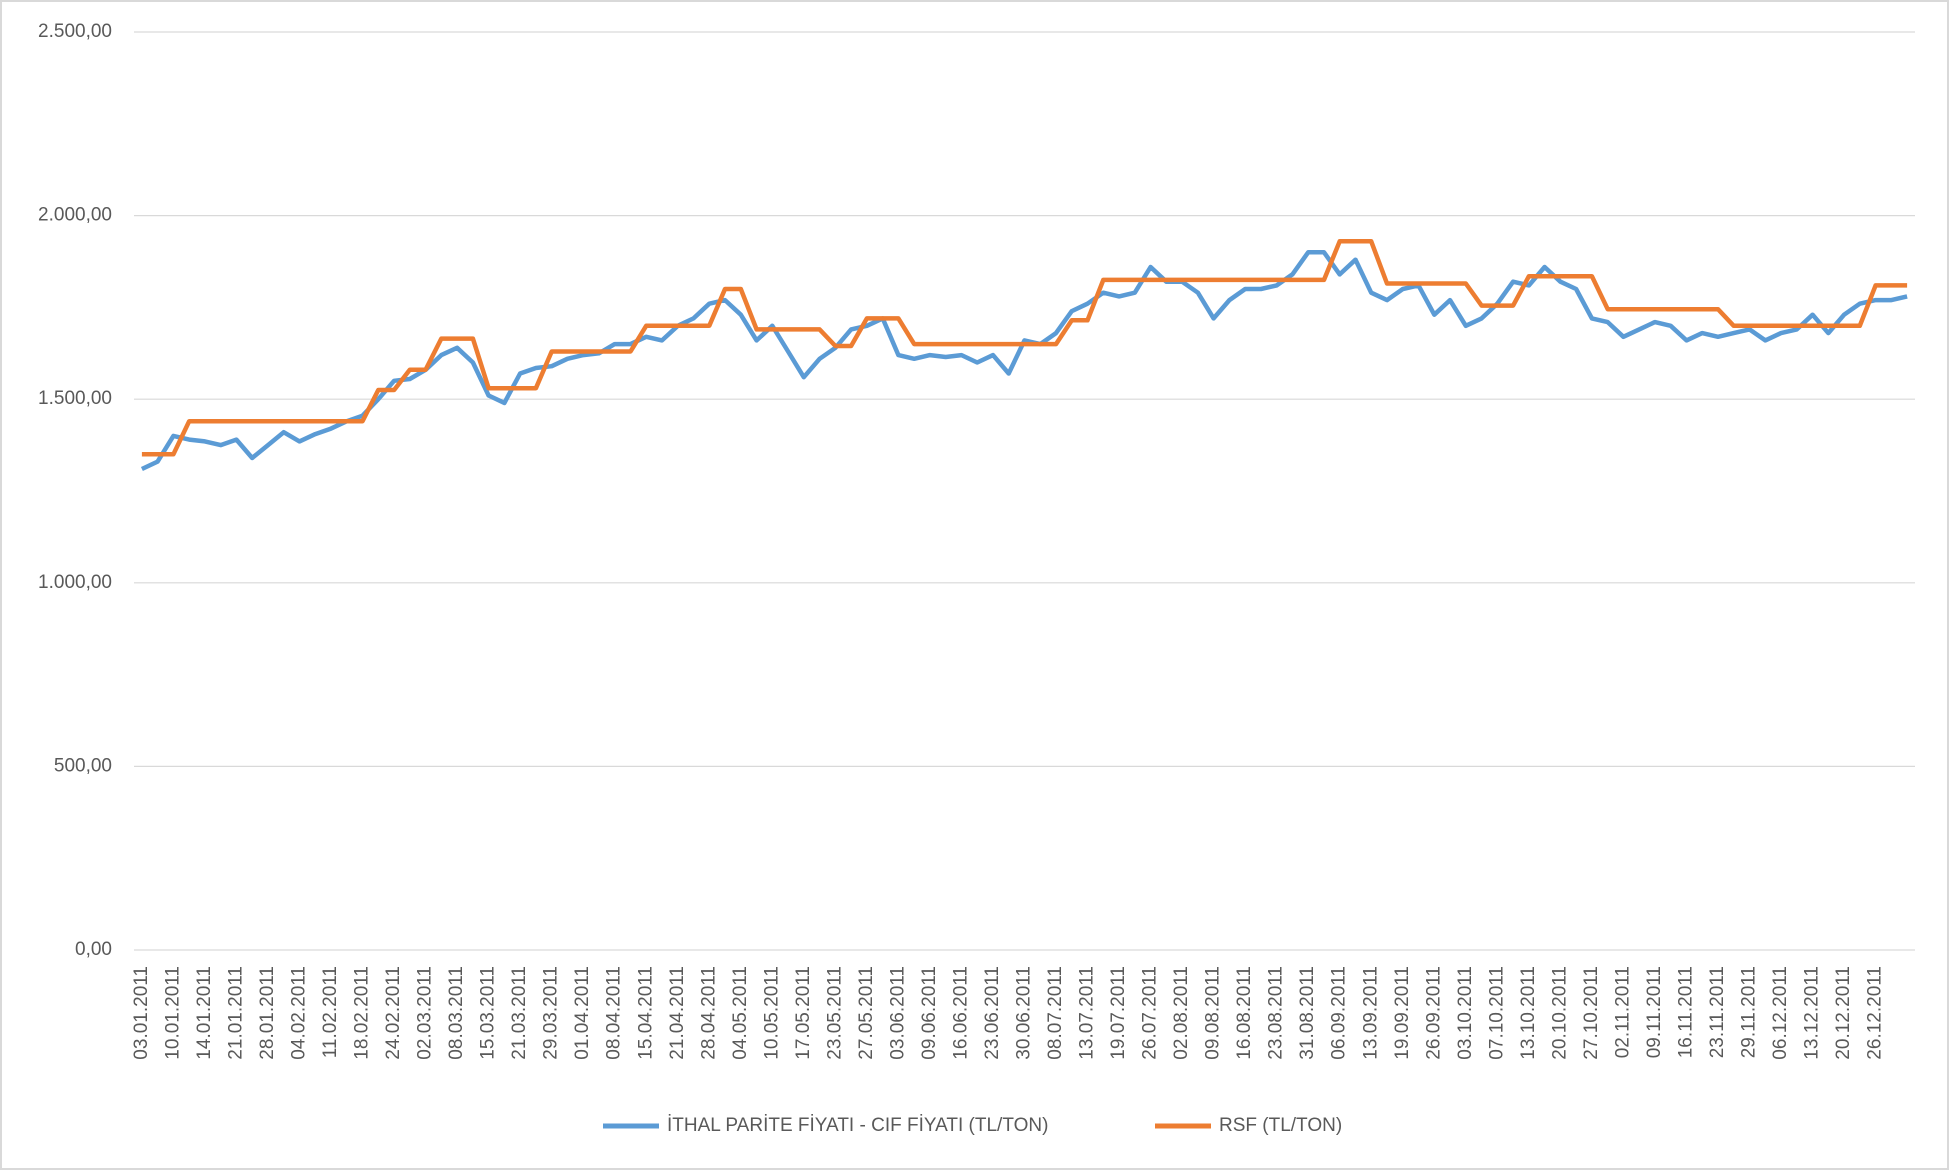 The width and height of the screenshot is (1949, 1170). Describe the element at coordinates (929, 1013) in the screenshot. I see `x-tick-label: 09.06.2011` at that location.